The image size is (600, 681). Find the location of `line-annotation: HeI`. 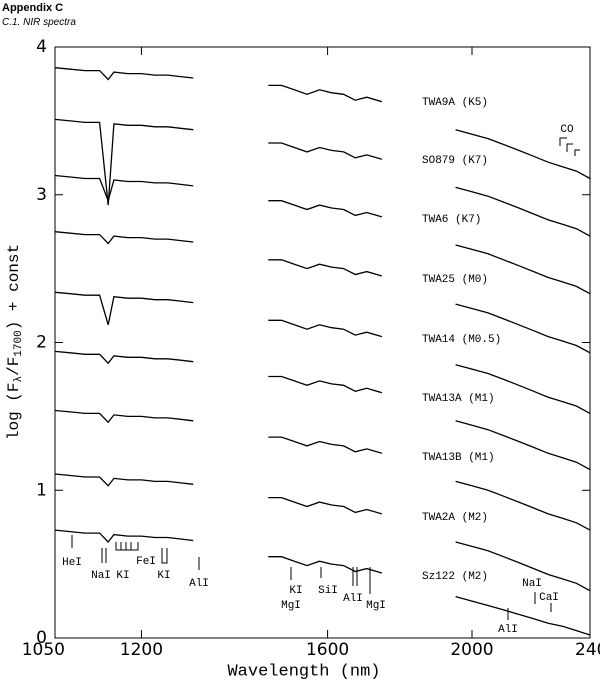

line-annotation: HeI is located at coordinates (72, 563).